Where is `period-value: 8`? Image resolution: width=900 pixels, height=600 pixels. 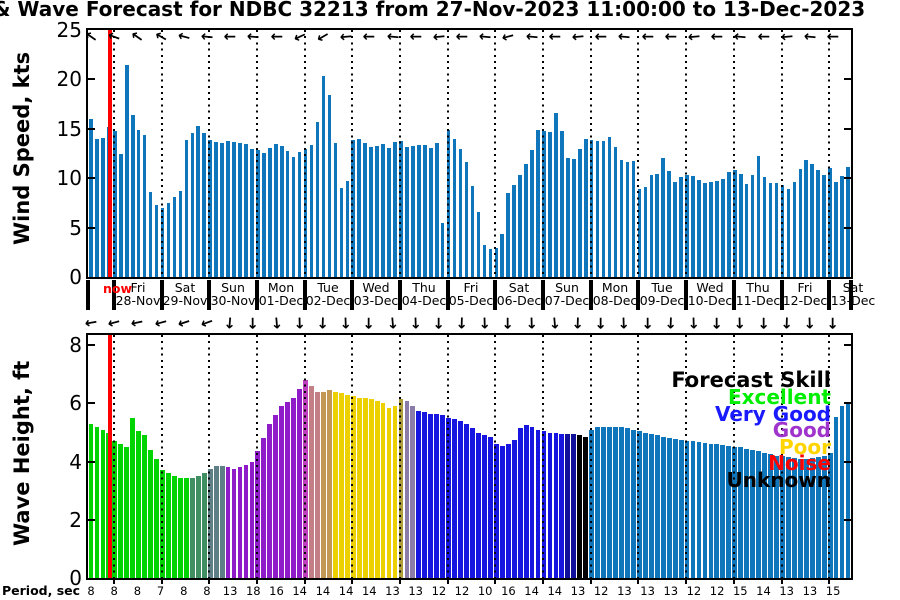 period-value: 8 is located at coordinates (207, 591).